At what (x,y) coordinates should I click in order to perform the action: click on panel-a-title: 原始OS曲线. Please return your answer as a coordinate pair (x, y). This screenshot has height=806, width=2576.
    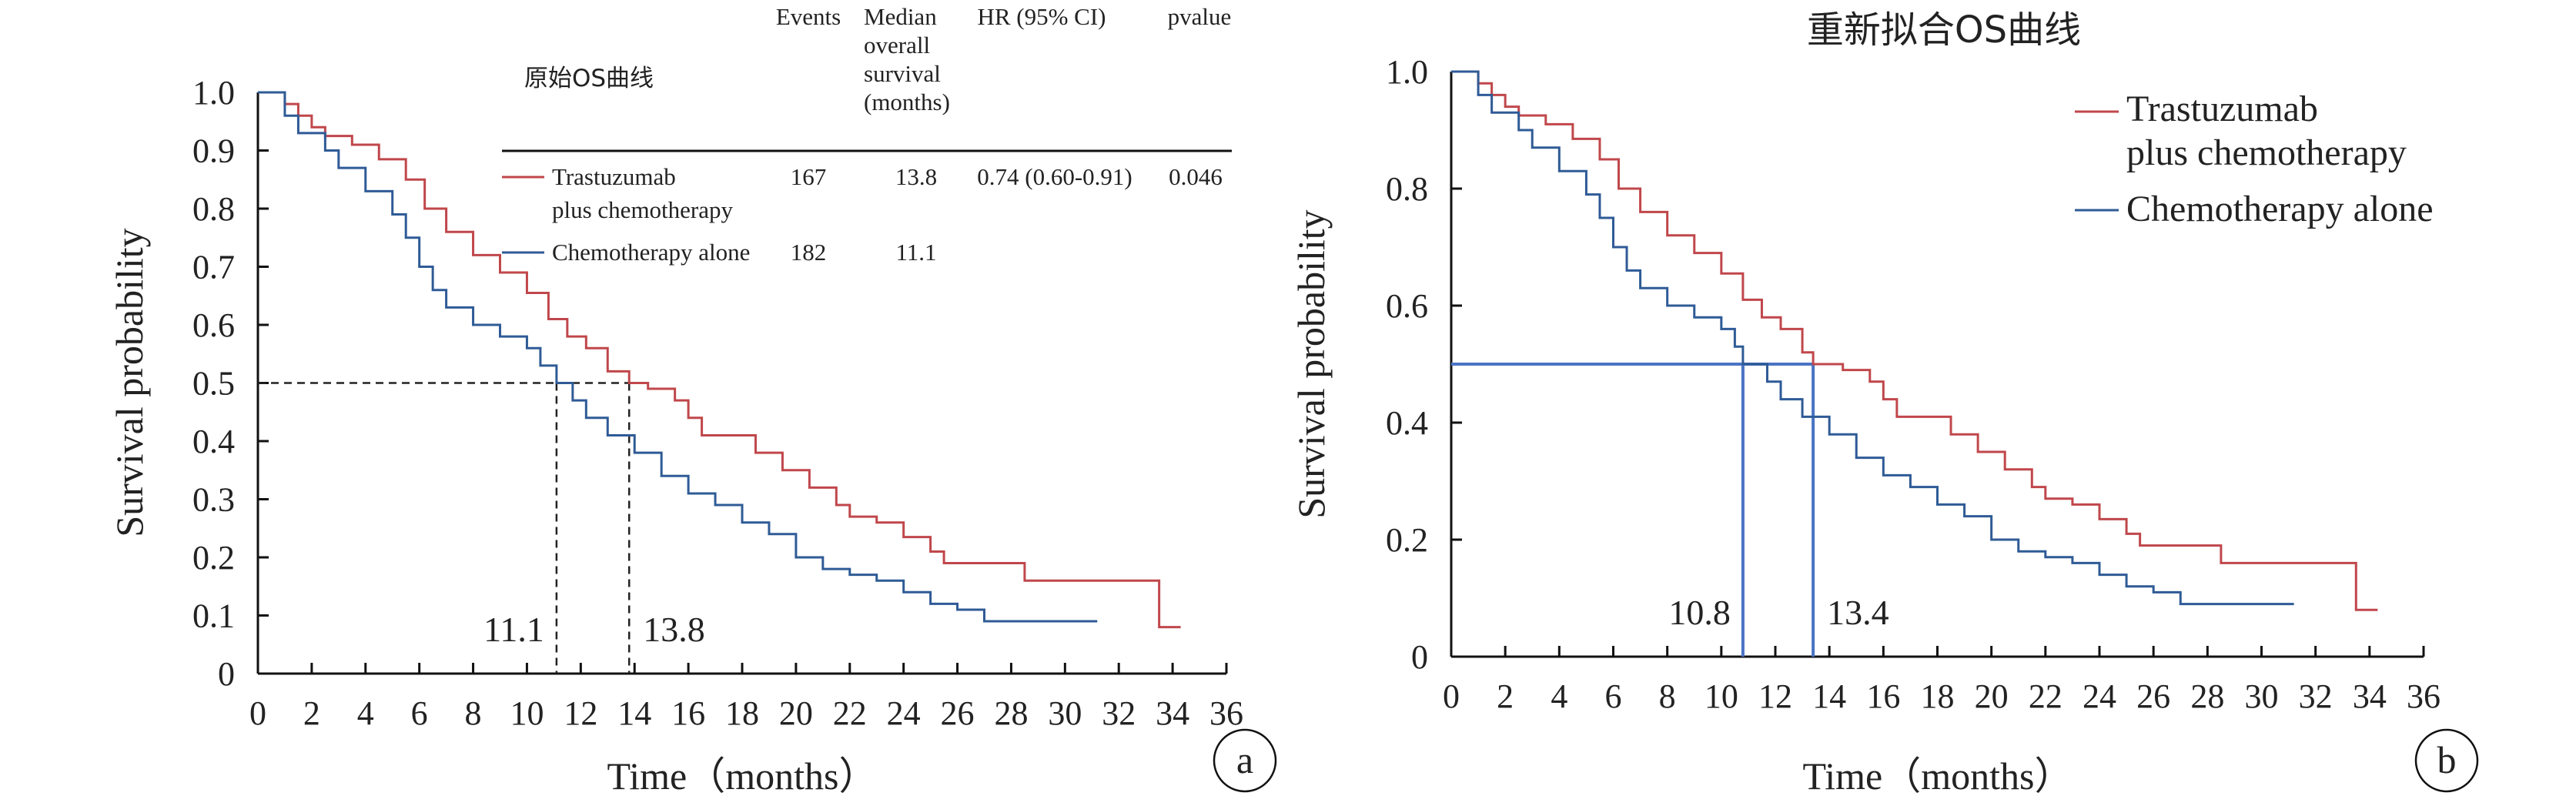
    Looking at the image, I should click on (589, 78).